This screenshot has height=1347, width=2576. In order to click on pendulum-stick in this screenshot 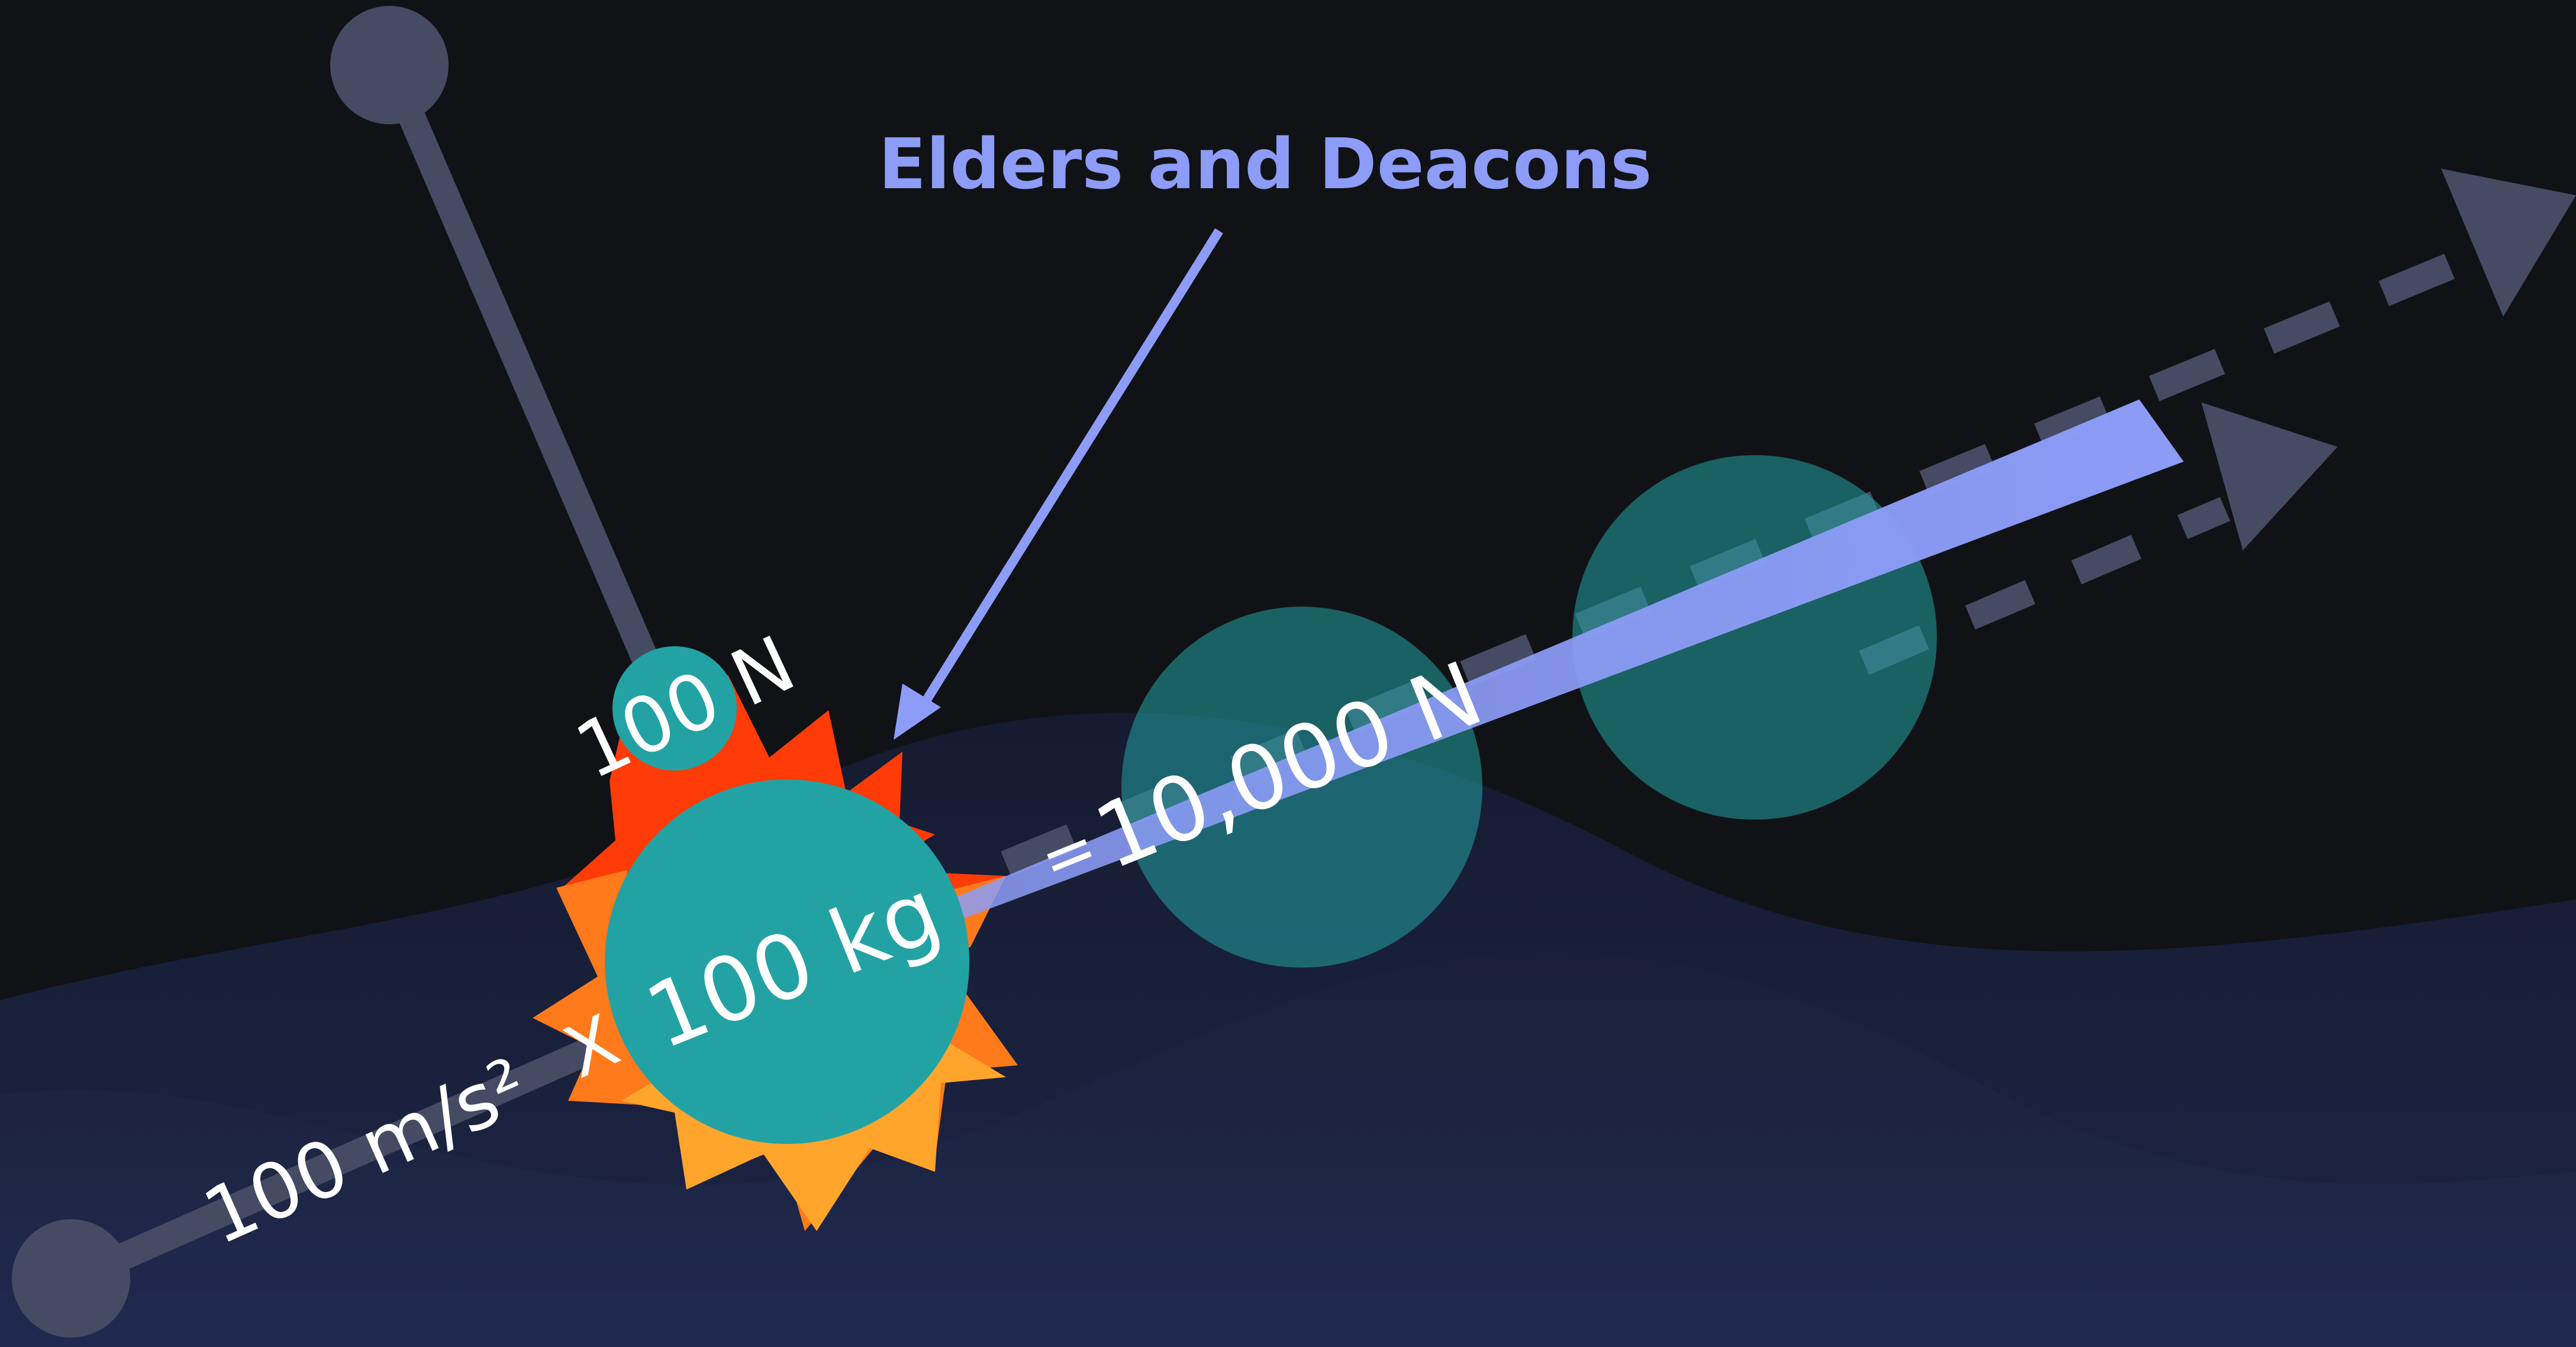, I will do `click(529, 389)`.